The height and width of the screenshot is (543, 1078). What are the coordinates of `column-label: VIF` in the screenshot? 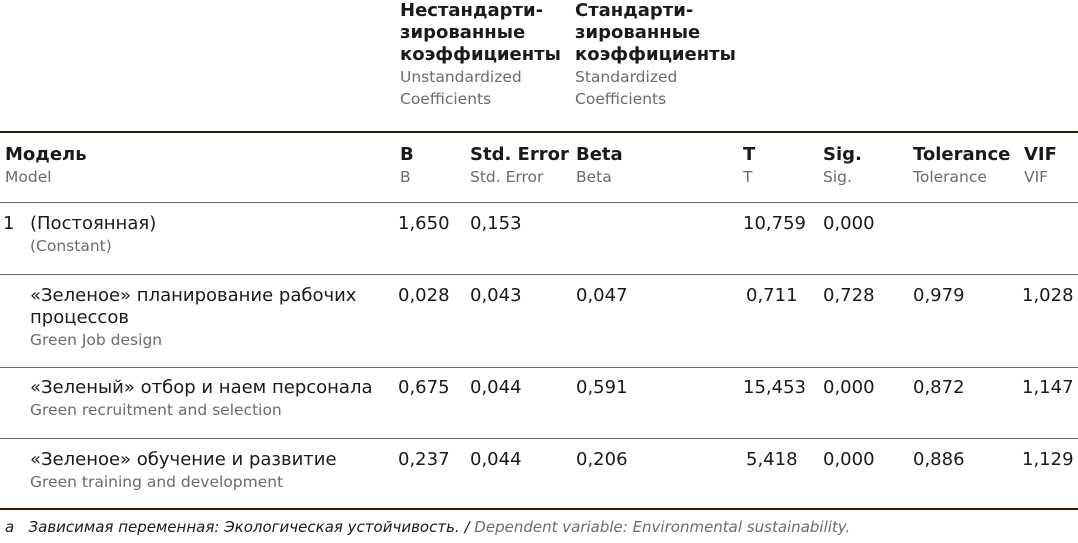 It's located at (1040, 154).